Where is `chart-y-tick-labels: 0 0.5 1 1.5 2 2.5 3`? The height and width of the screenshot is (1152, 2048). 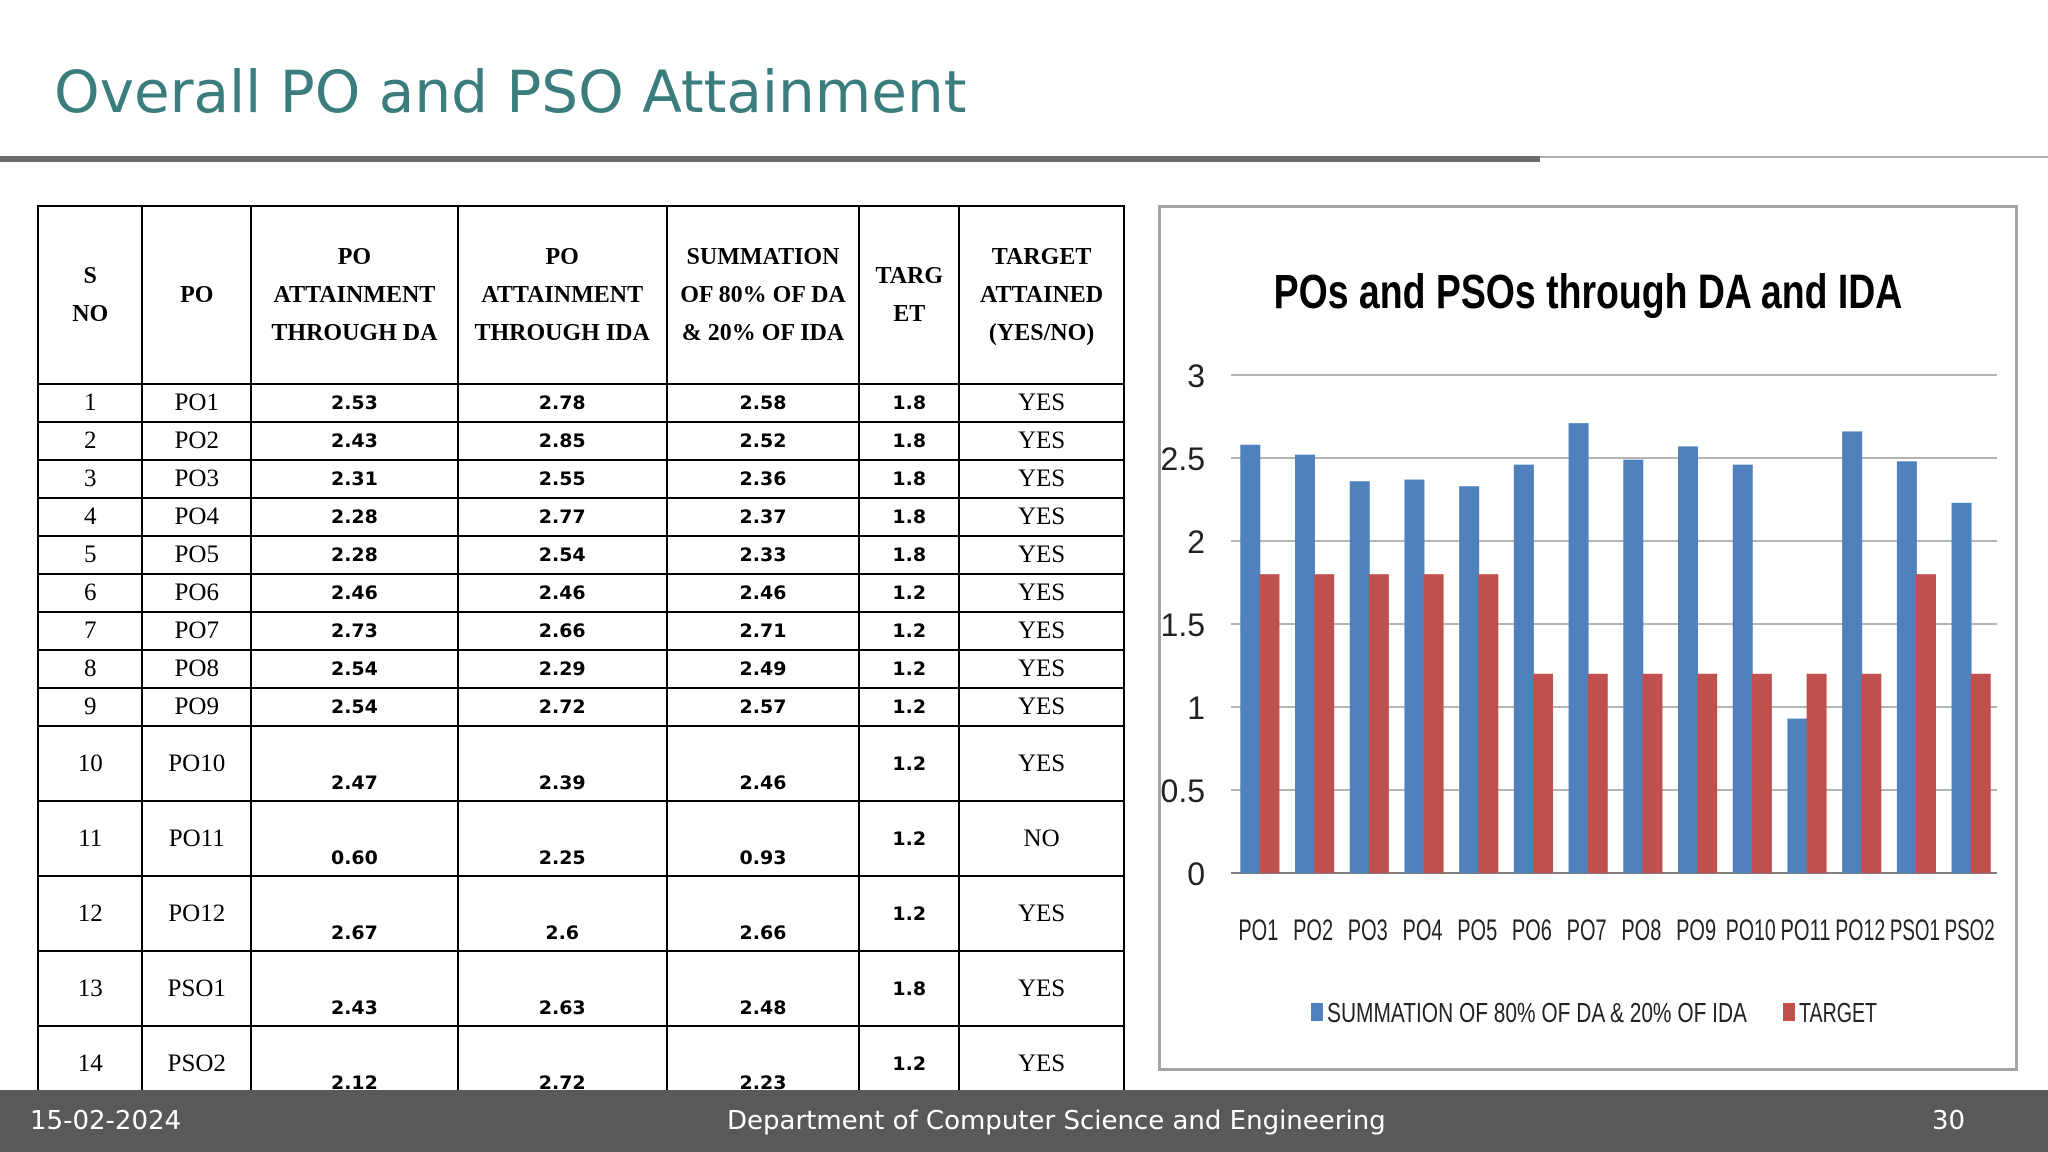 chart-y-tick-labels: 0 0.5 1 1.5 2 2.5 3 is located at coordinates (1183, 625).